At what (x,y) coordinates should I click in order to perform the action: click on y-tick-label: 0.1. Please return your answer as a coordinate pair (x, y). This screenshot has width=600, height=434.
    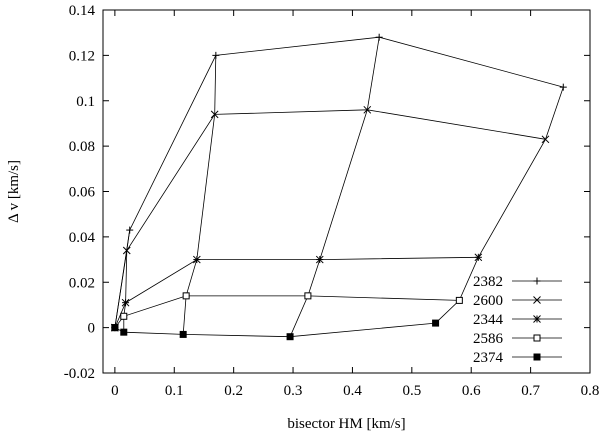
    Looking at the image, I should click on (85, 102).